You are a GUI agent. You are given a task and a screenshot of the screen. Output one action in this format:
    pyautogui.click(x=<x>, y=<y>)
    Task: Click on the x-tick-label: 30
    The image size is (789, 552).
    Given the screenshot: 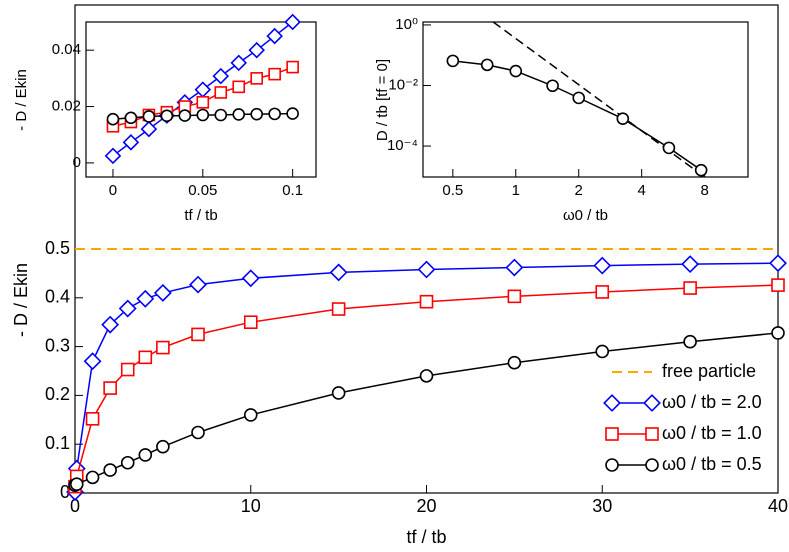 What is the action you would take?
    pyautogui.click(x=602, y=506)
    